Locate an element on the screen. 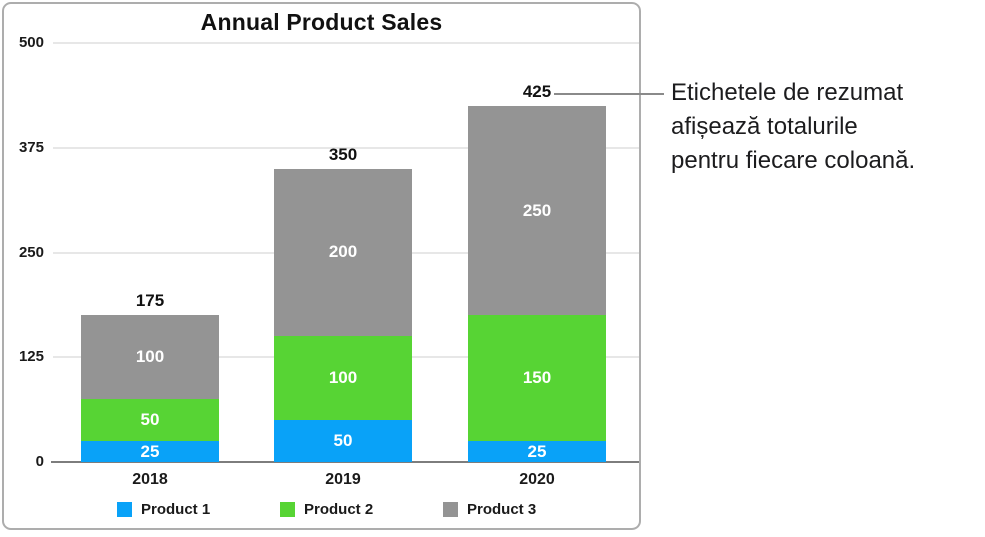 The height and width of the screenshot is (537, 985). bar-2020-segment-product-1: 25 is located at coordinates (537, 451).